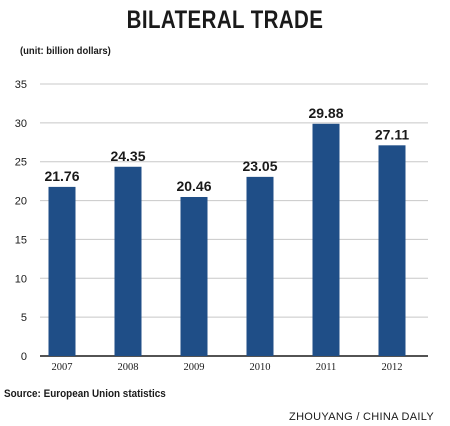 The image size is (450, 426). What do you see at coordinates (21, 279) in the screenshot?
I see `y-tick-label: 10` at bounding box center [21, 279].